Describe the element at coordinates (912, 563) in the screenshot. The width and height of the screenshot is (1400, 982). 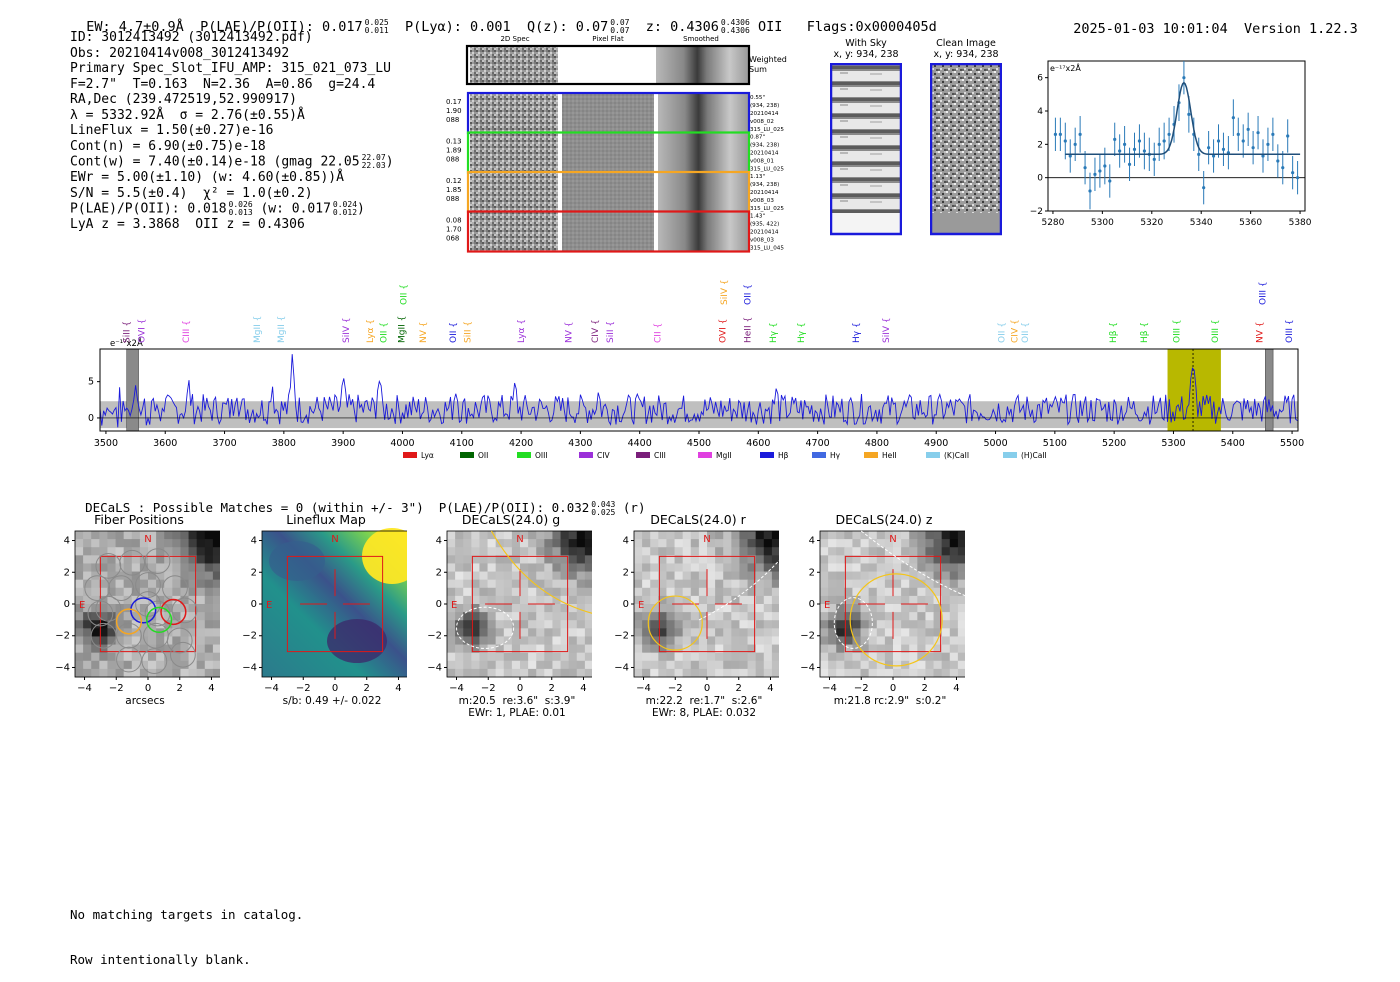
I see `decals-source-arc` at that location.